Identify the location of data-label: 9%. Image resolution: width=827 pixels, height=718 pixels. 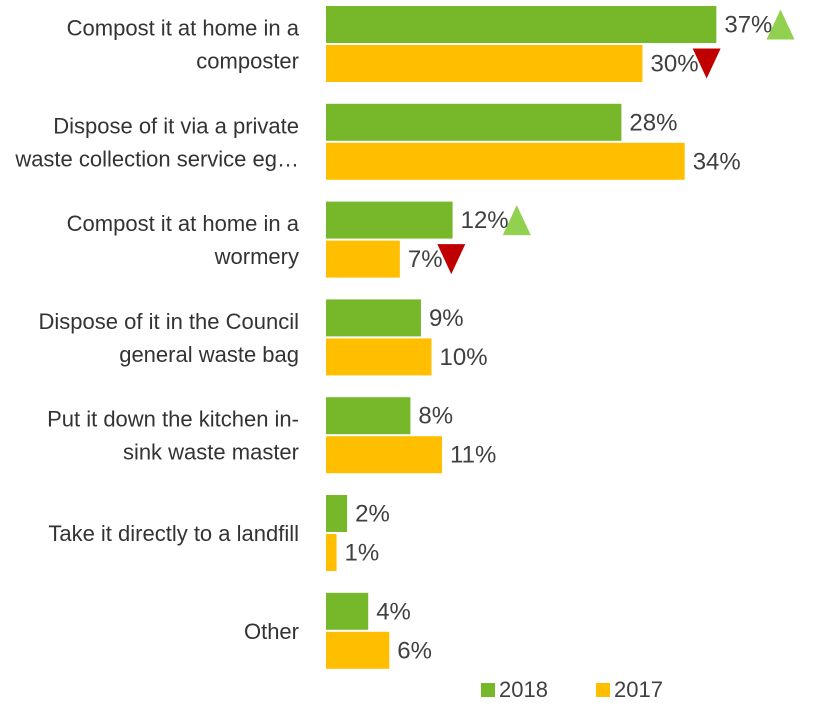
(446, 318).